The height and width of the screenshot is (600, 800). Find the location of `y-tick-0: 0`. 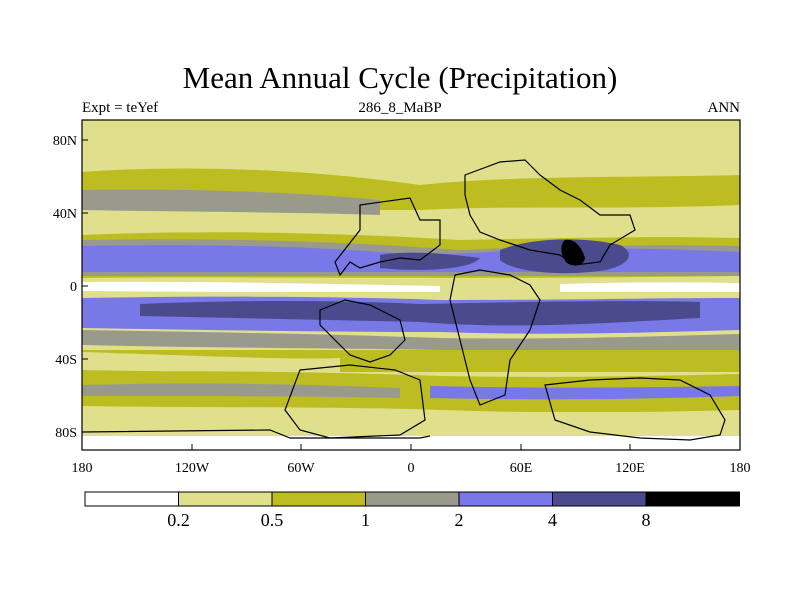

y-tick-0: 0 is located at coordinates (73, 287).